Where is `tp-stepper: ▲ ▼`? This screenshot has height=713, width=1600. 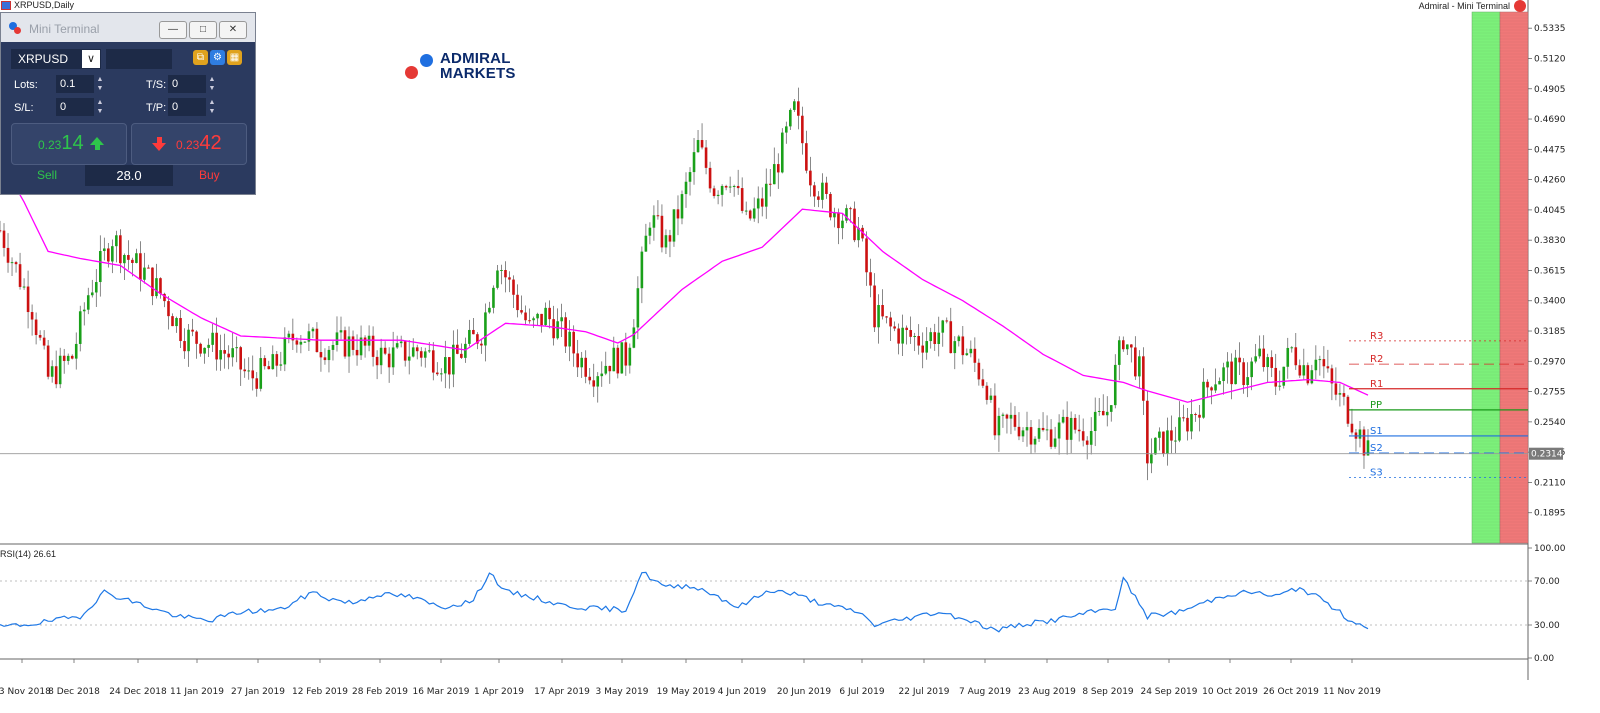
tp-stepper: ▲ ▼ is located at coordinates (212, 107).